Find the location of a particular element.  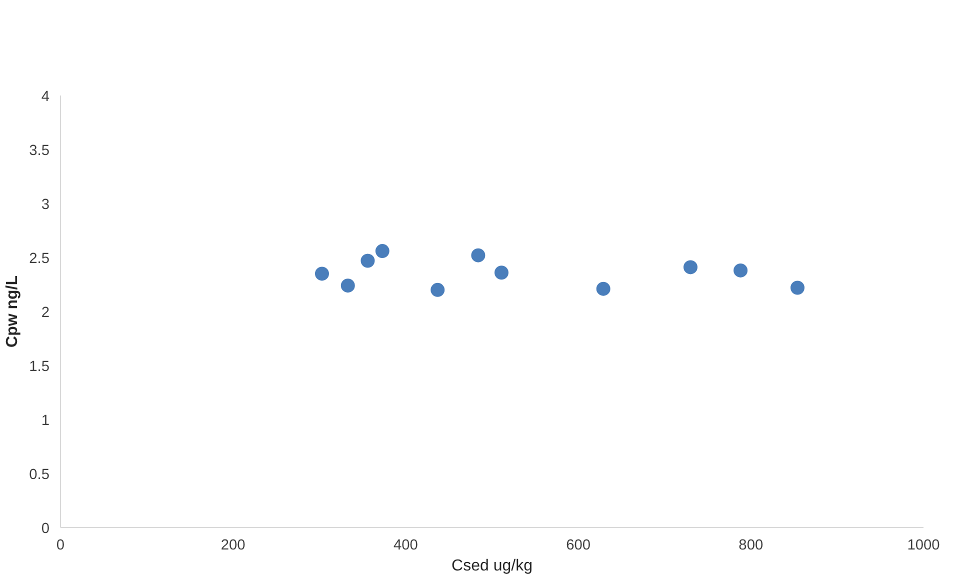

y-tick-label: 0 is located at coordinates (45, 529).